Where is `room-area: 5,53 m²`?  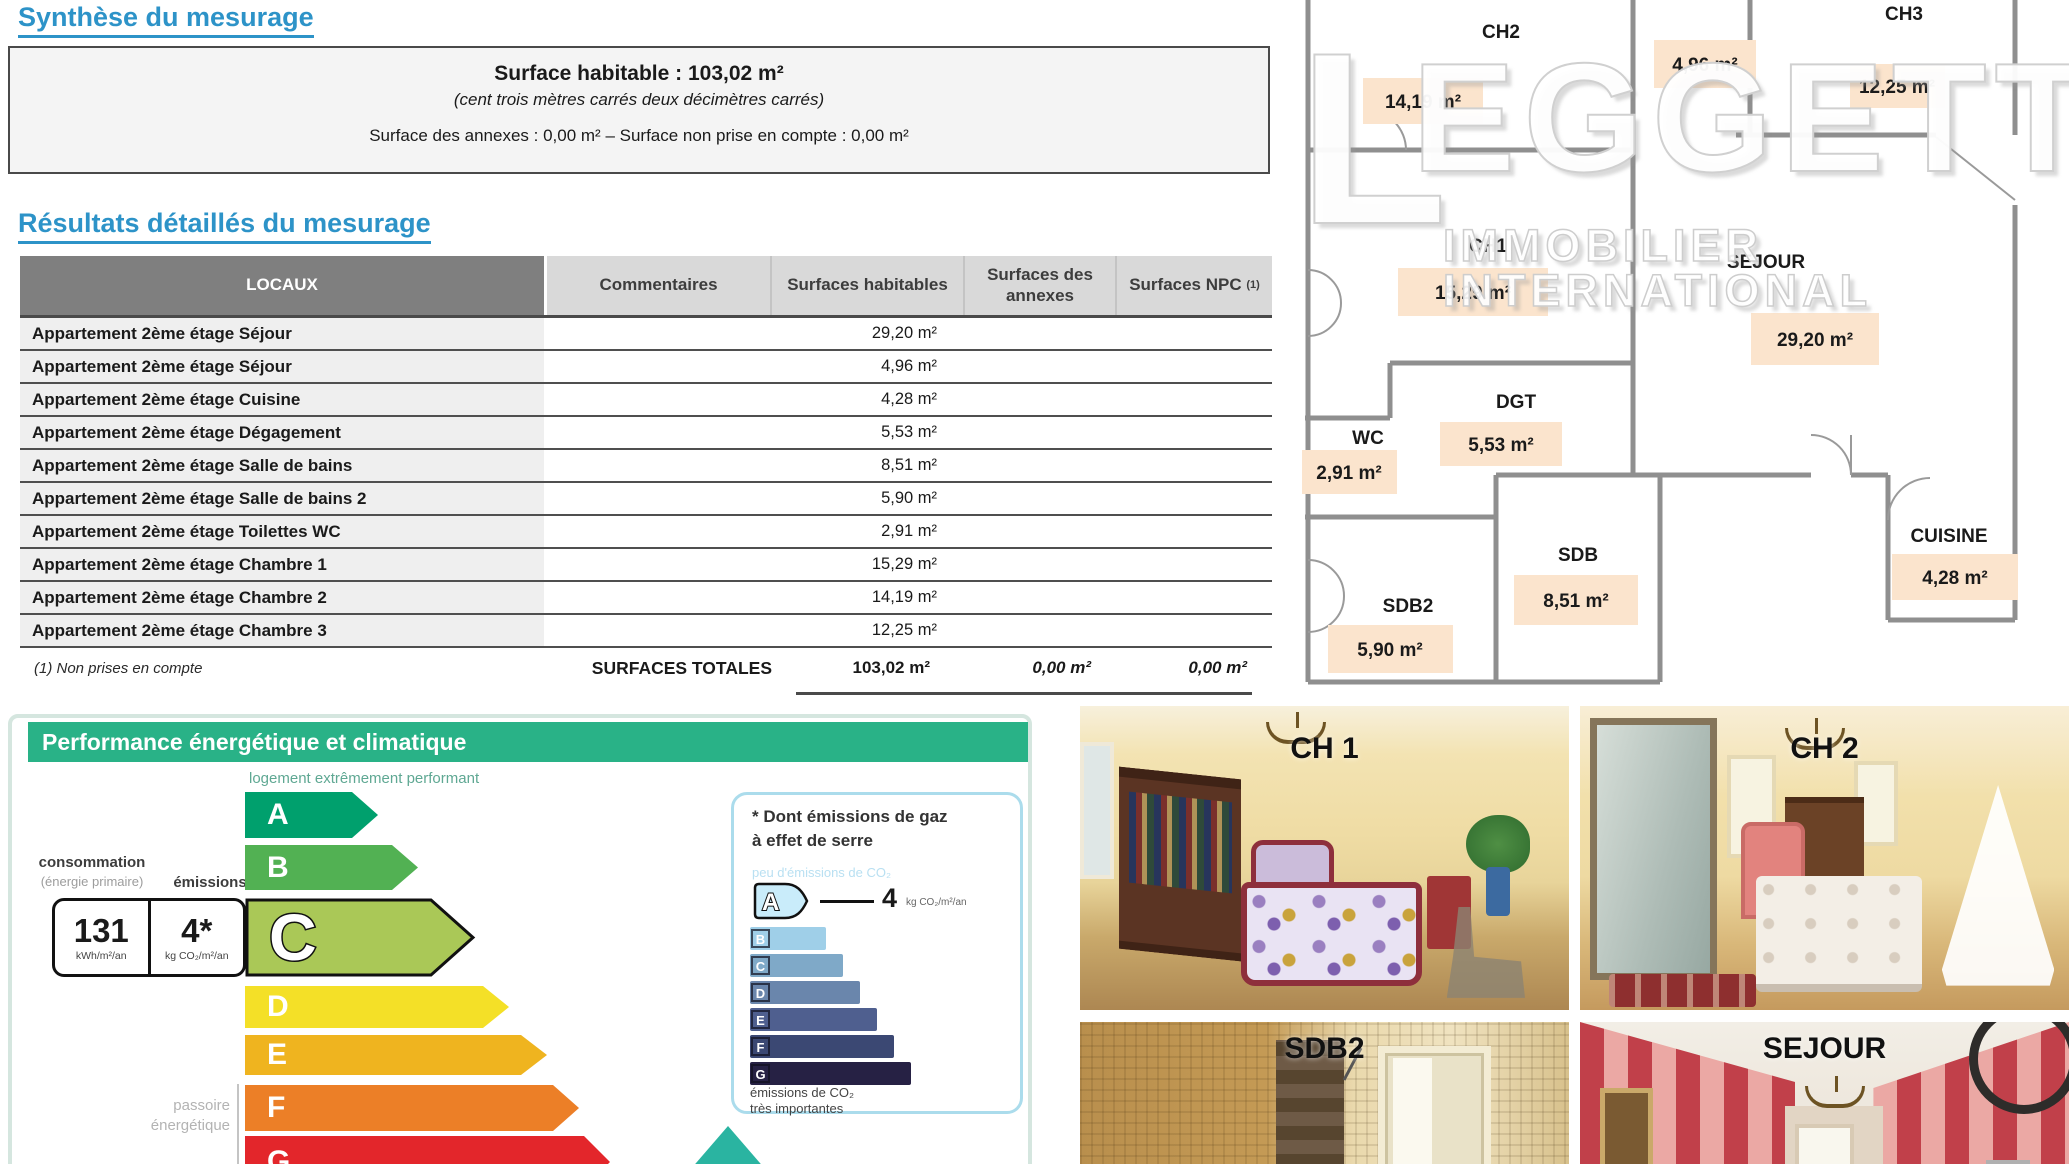
room-area: 5,53 m² is located at coordinates (1500, 445).